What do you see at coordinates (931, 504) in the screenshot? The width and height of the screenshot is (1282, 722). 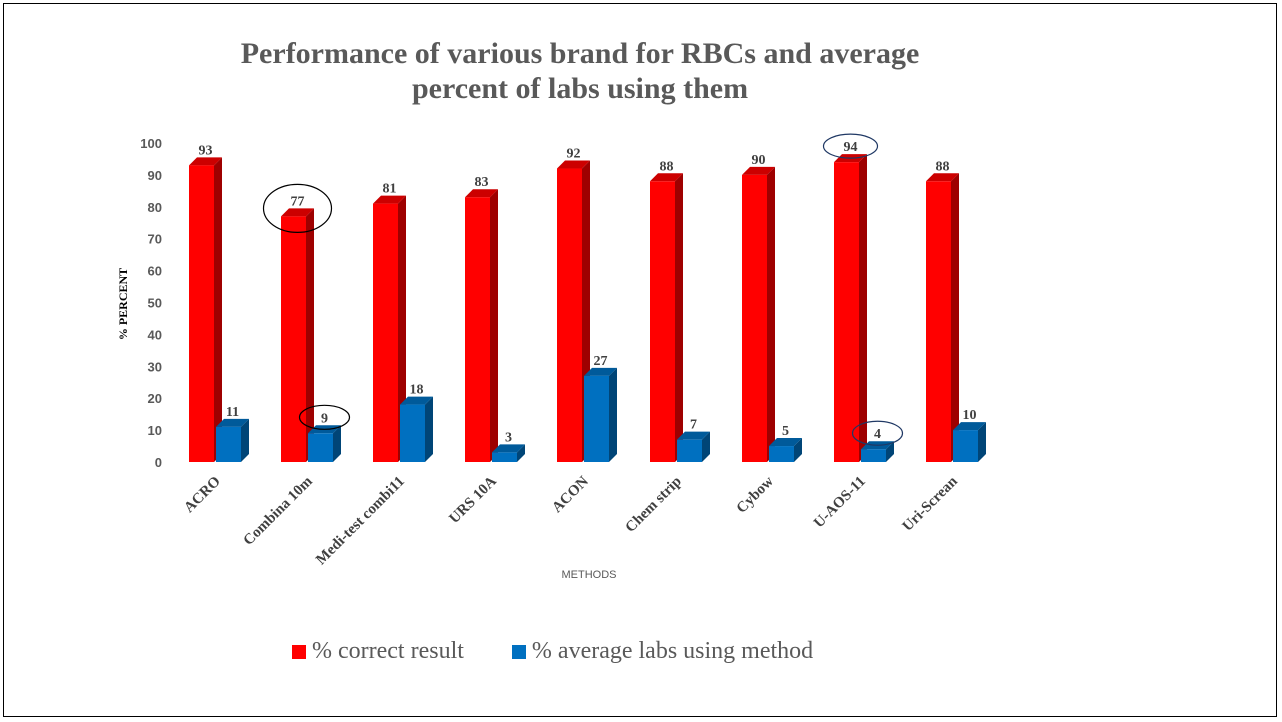 I see `category-label: Uri-Screan` at bounding box center [931, 504].